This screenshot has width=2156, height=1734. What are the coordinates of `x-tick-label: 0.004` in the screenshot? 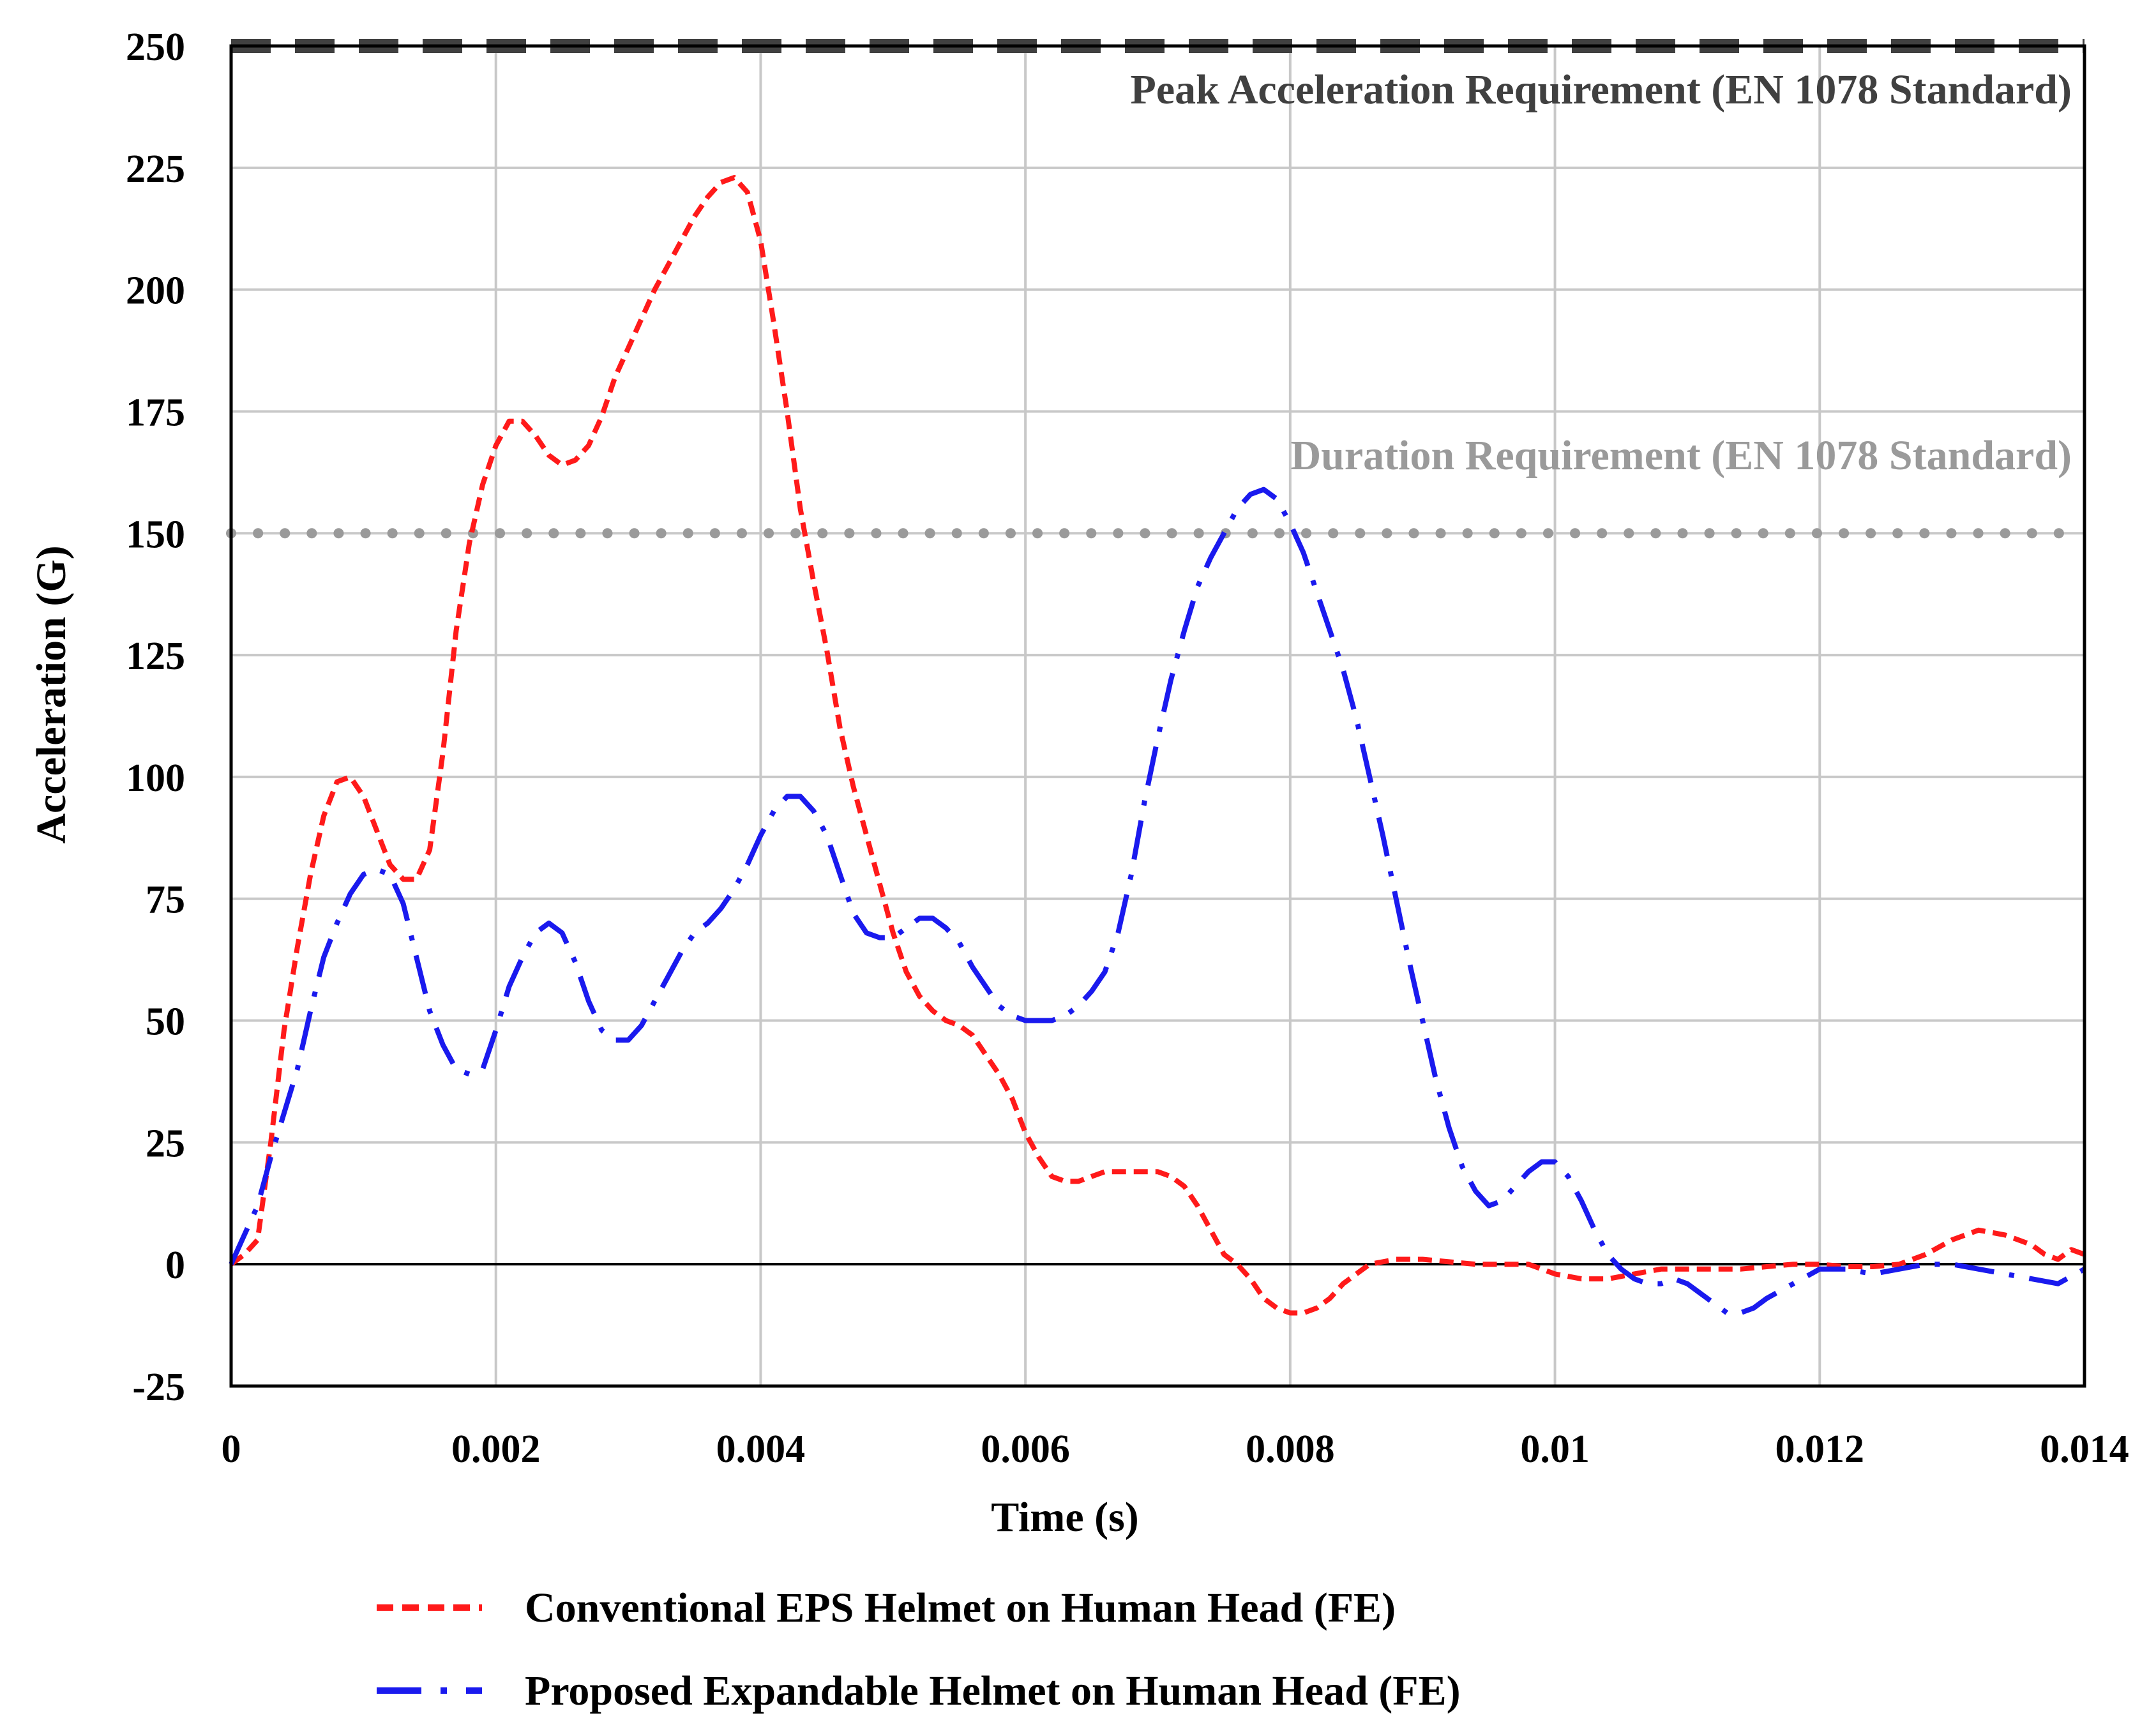 It's located at (761, 1449).